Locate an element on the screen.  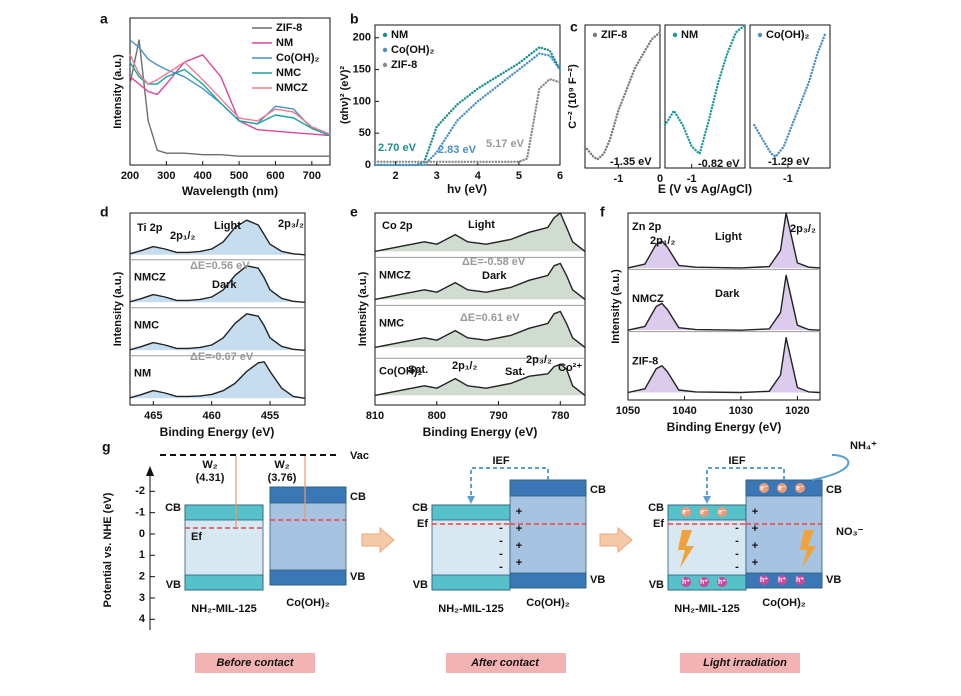
x-tick-label: 5 is located at coordinates (519, 176).